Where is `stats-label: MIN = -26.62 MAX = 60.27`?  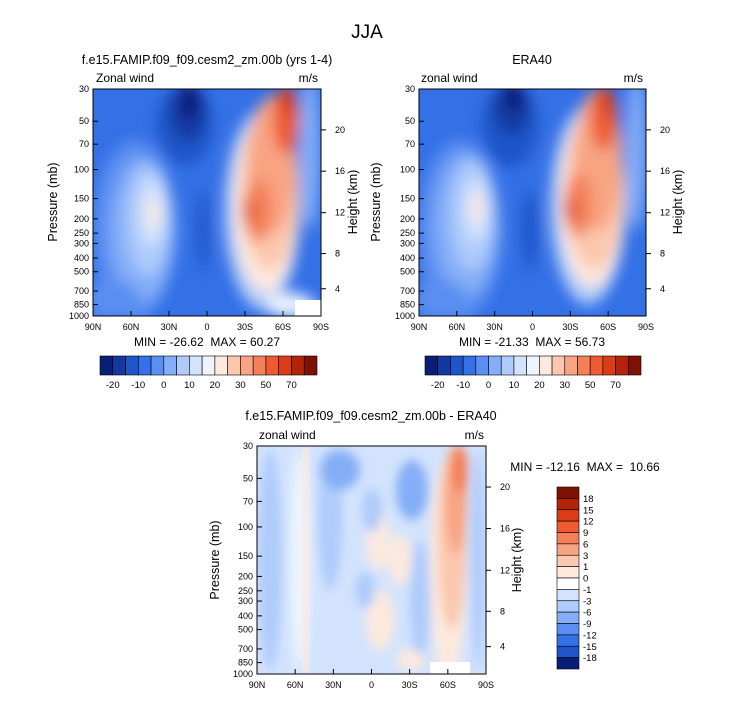 stats-label: MIN = -26.62 MAX = 60.27 is located at coordinates (207, 342).